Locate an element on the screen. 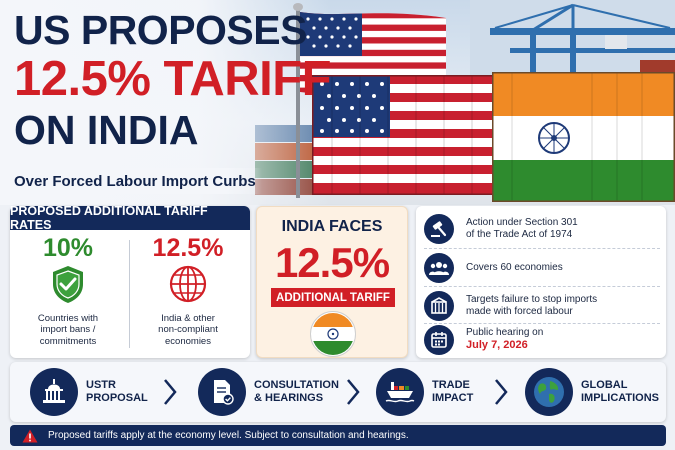  subtitle-banner: Over Forced Labour Import Curbs is located at coordinates (131, 181).